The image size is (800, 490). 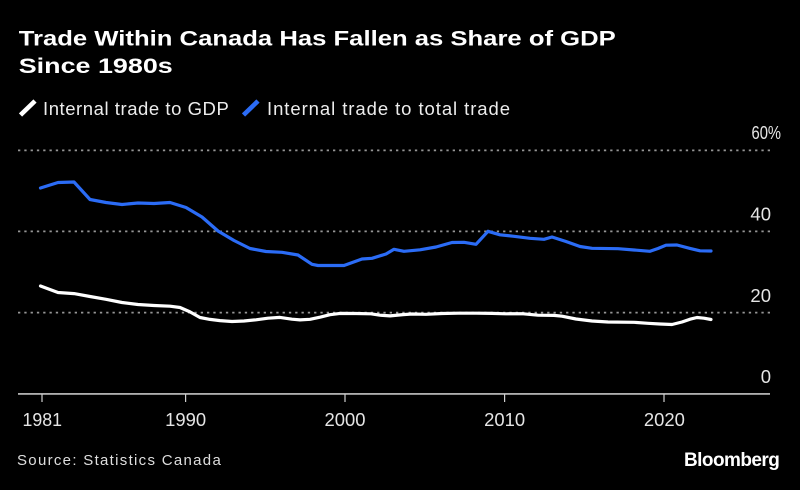 What do you see at coordinates (96, 66) in the screenshot?
I see `svg-text: Since 1980s` at bounding box center [96, 66].